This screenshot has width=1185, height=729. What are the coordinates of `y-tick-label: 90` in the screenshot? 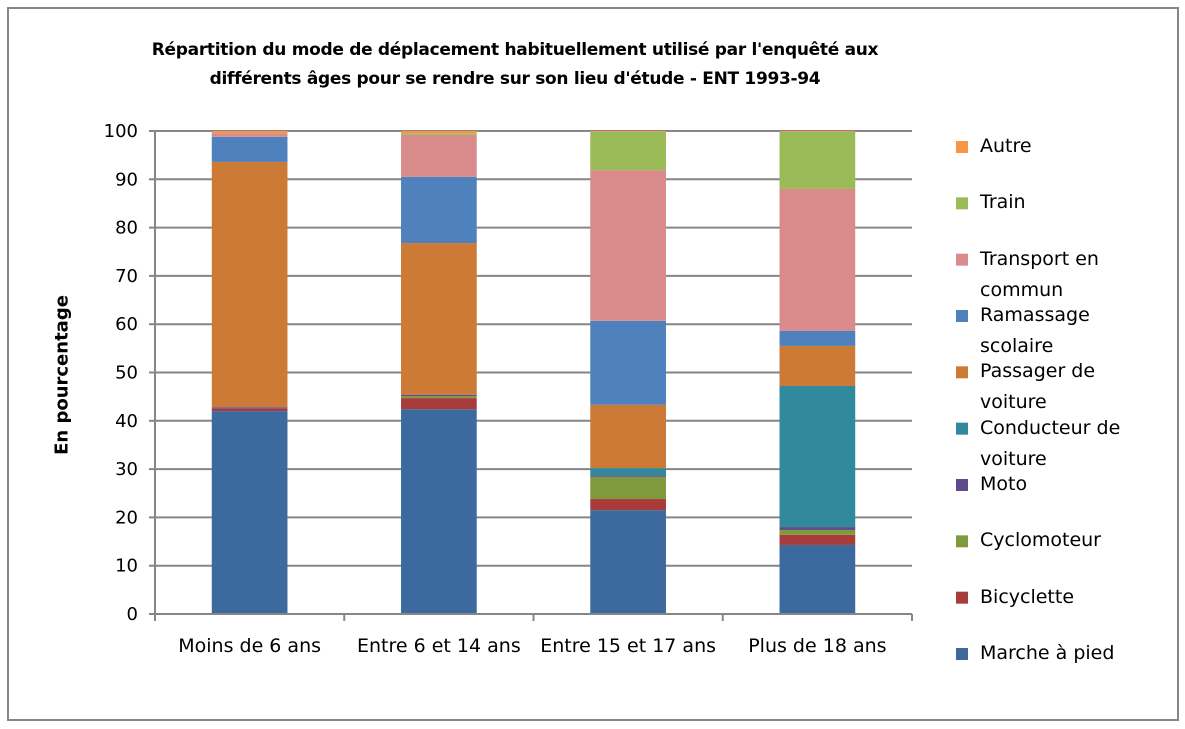 It's located at (126, 179).